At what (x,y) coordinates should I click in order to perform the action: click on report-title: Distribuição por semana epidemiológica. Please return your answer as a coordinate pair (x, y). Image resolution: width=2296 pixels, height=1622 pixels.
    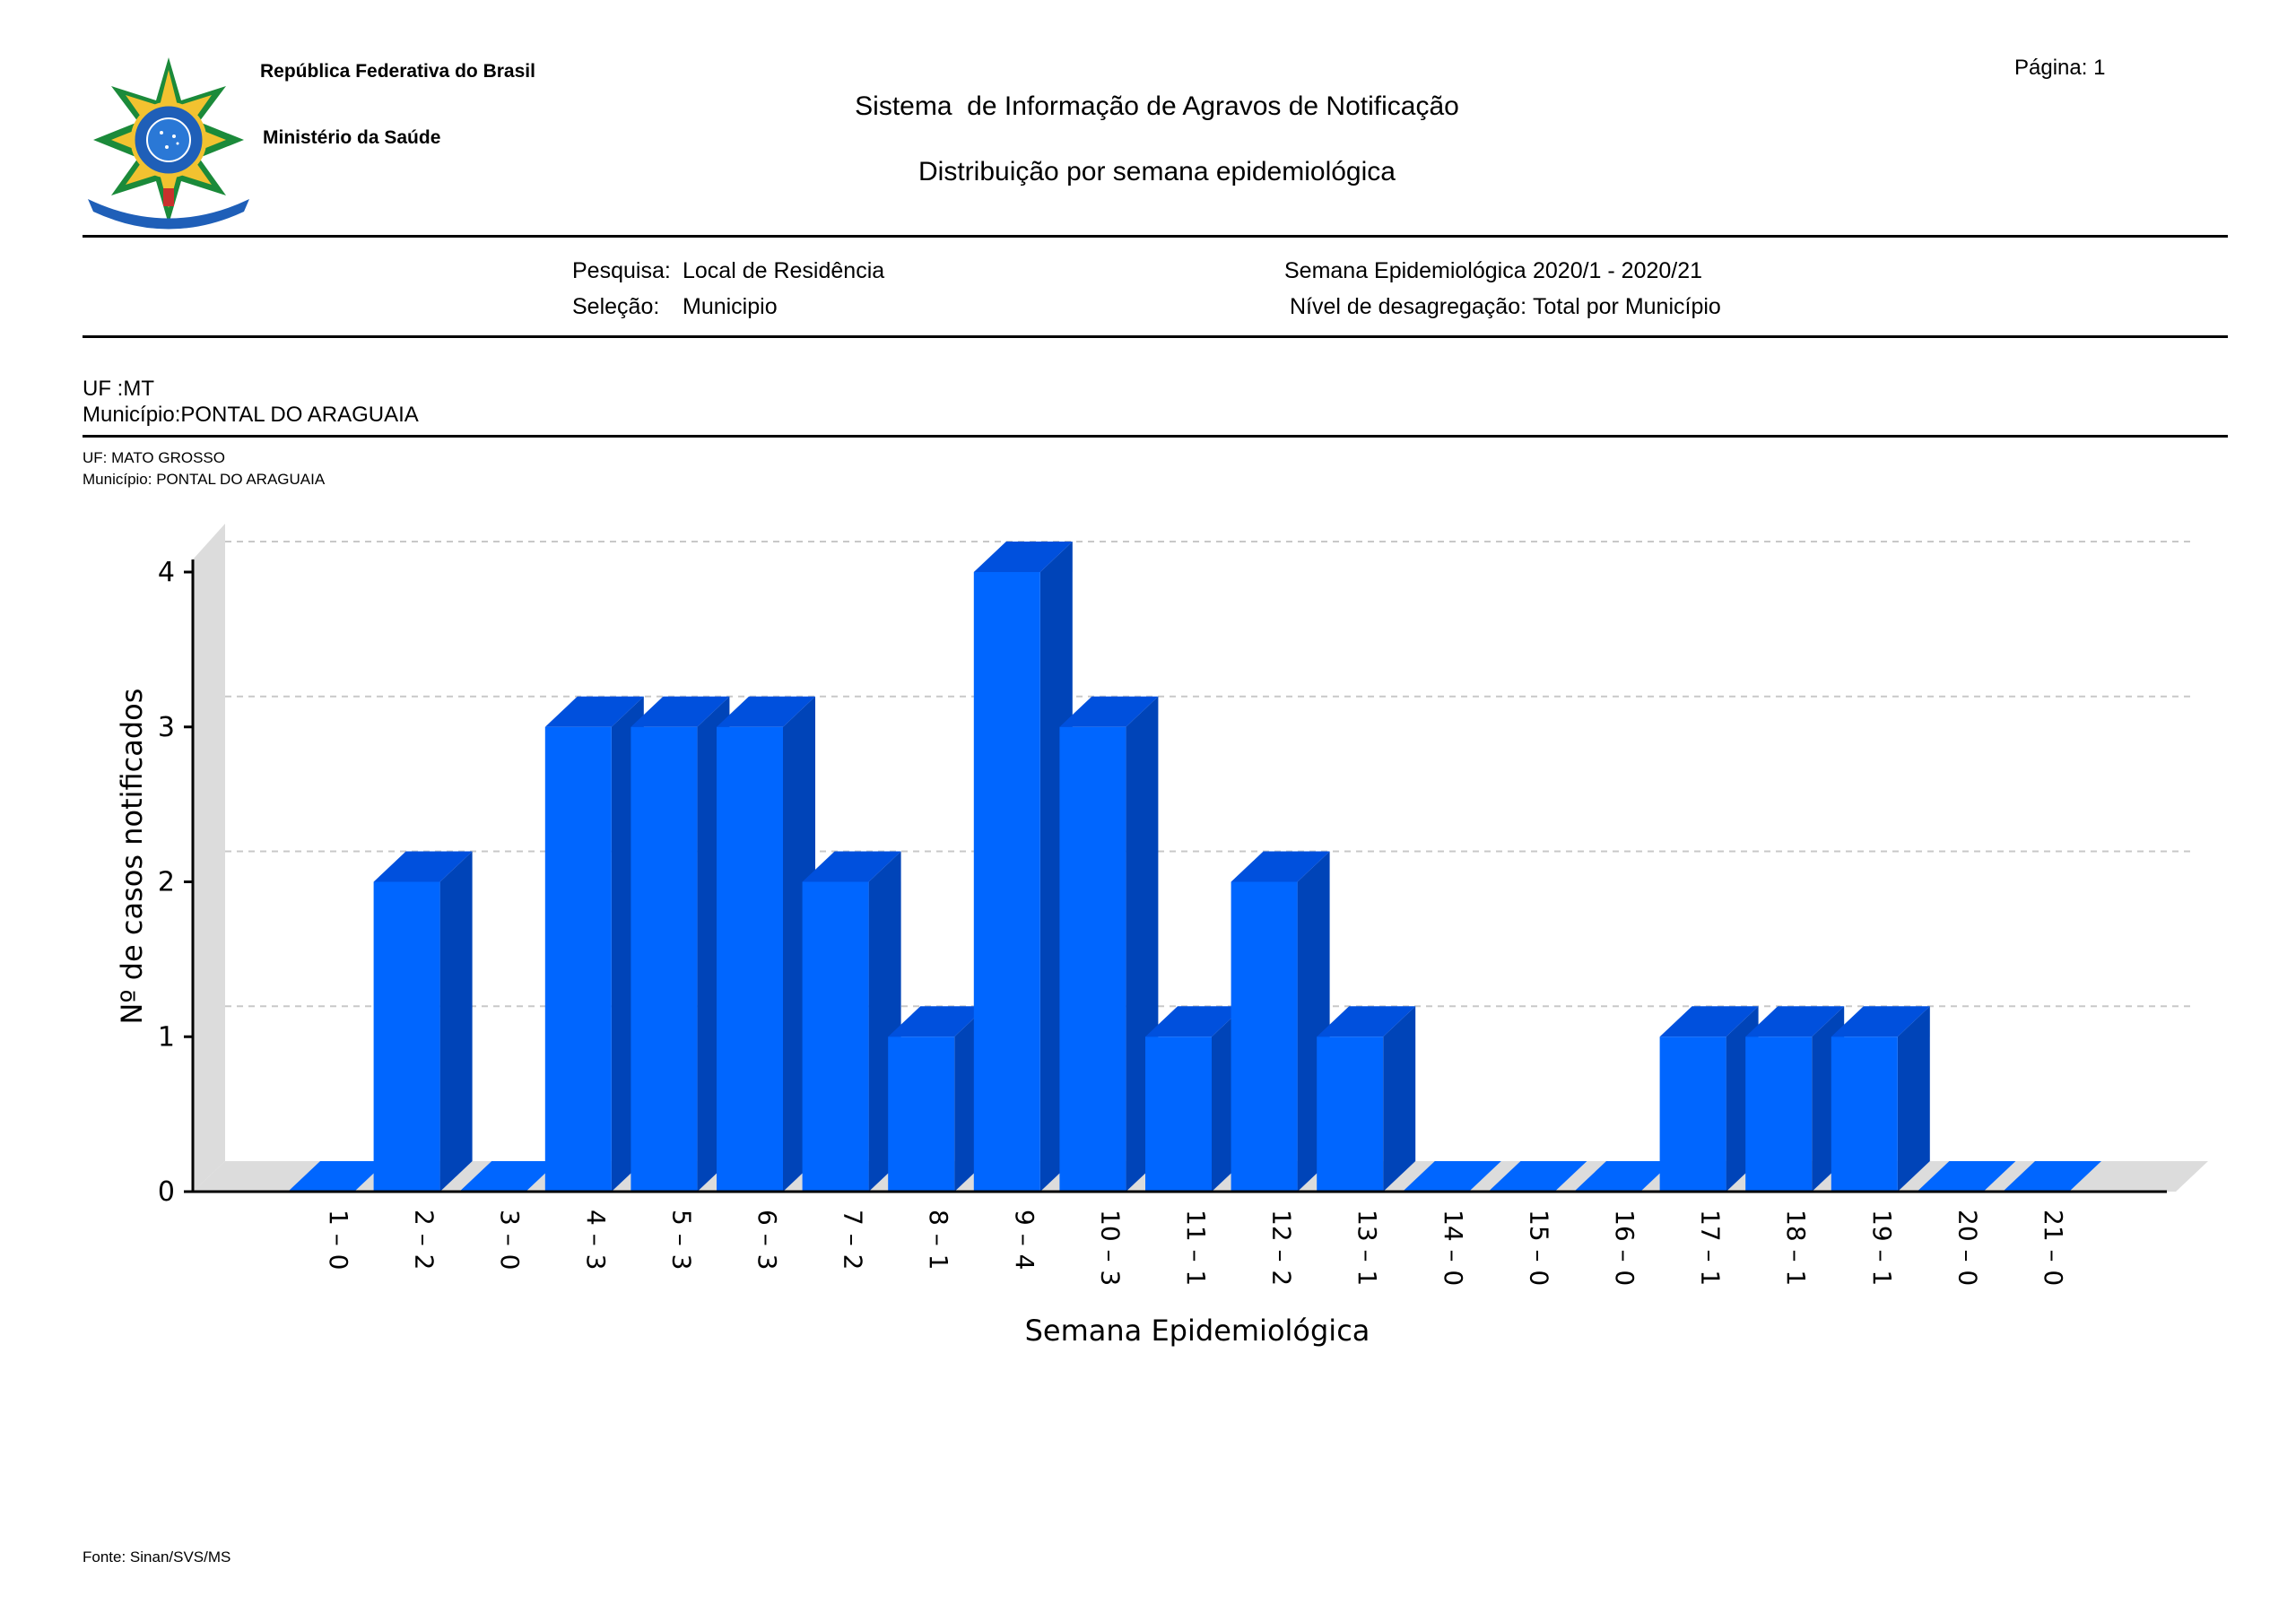
    Looking at the image, I should click on (1157, 171).